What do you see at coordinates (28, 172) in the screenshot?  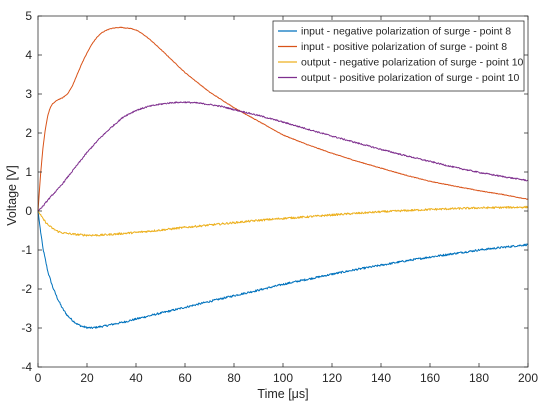 I see `y-tick-label: 1` at bounding box center [28, 172].